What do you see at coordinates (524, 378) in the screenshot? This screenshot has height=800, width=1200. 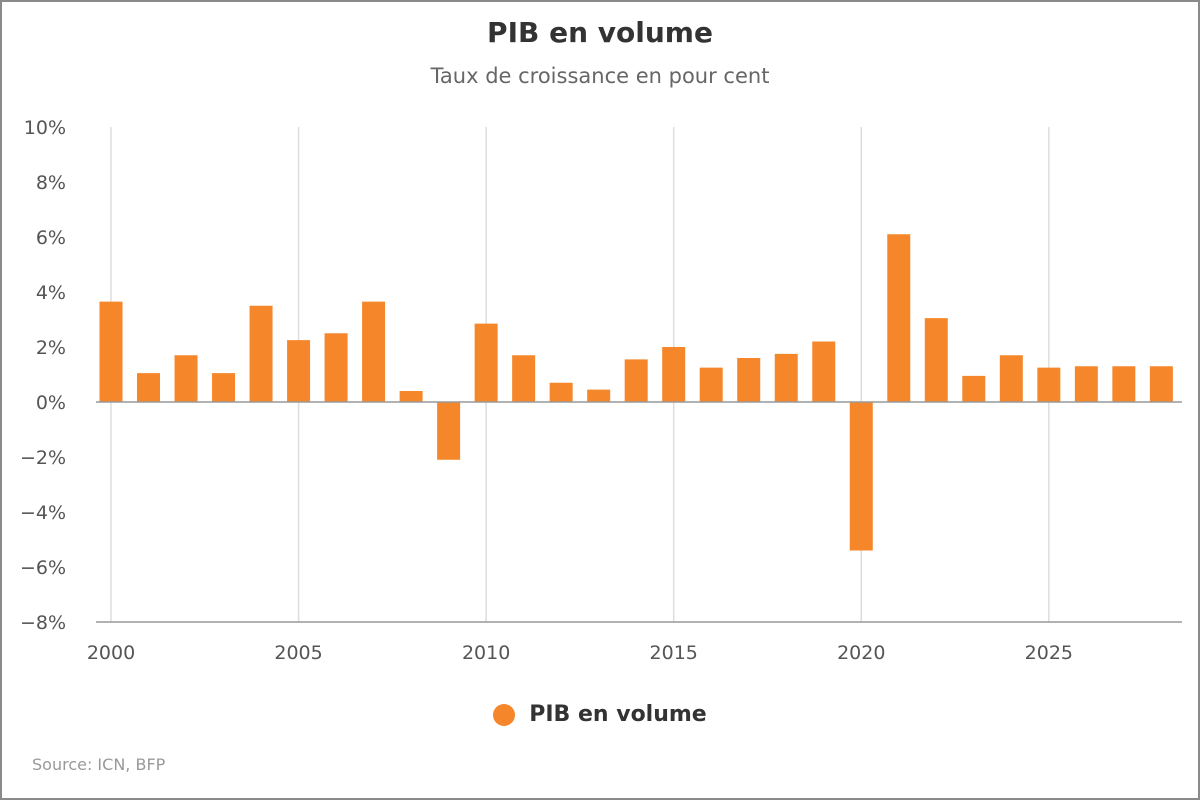 I see `bar-2011` at bounding box center [524, 378].